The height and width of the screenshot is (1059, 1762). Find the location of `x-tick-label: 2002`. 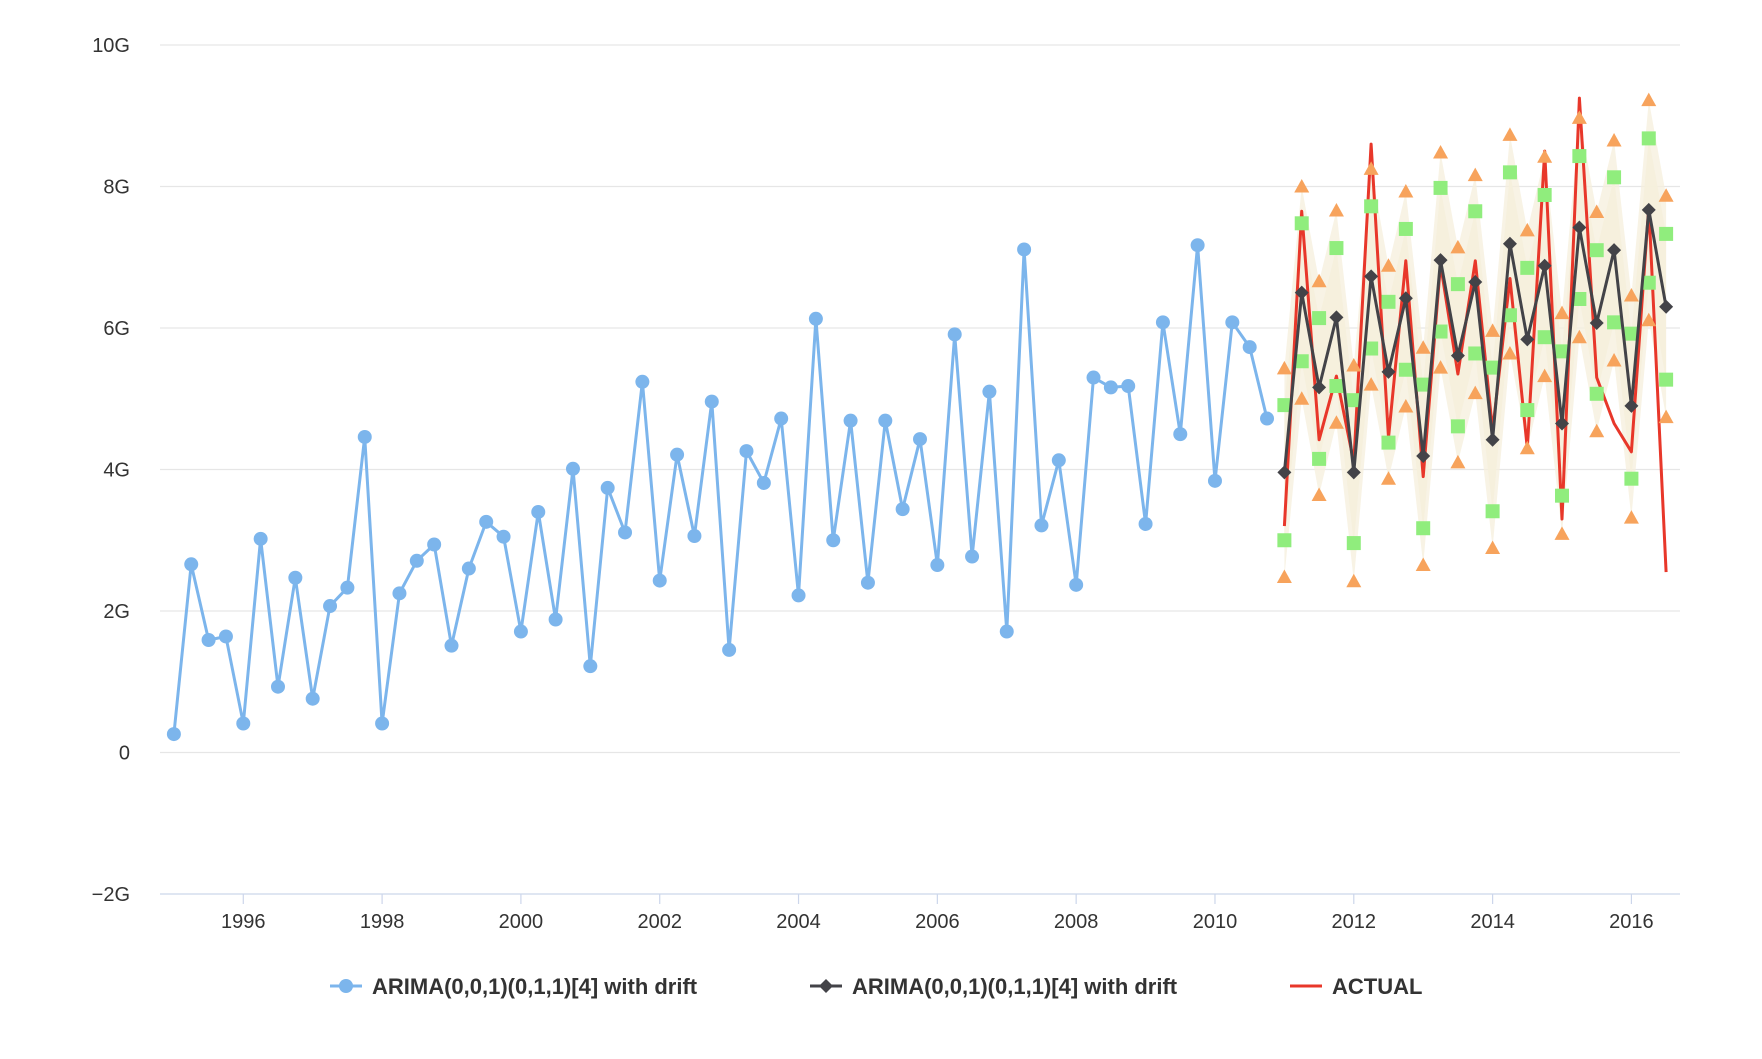

x-tick-label: 2002 is located at coordinates (659, 922).